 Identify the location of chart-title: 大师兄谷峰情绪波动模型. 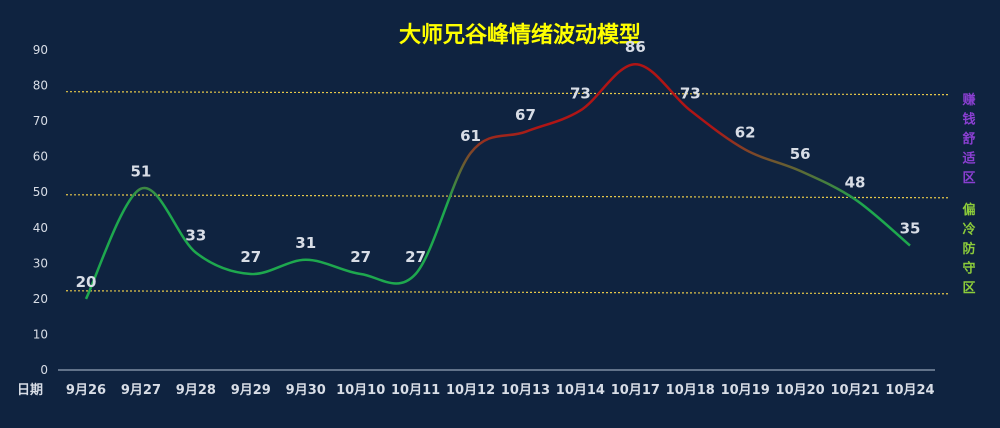
(520, 35).